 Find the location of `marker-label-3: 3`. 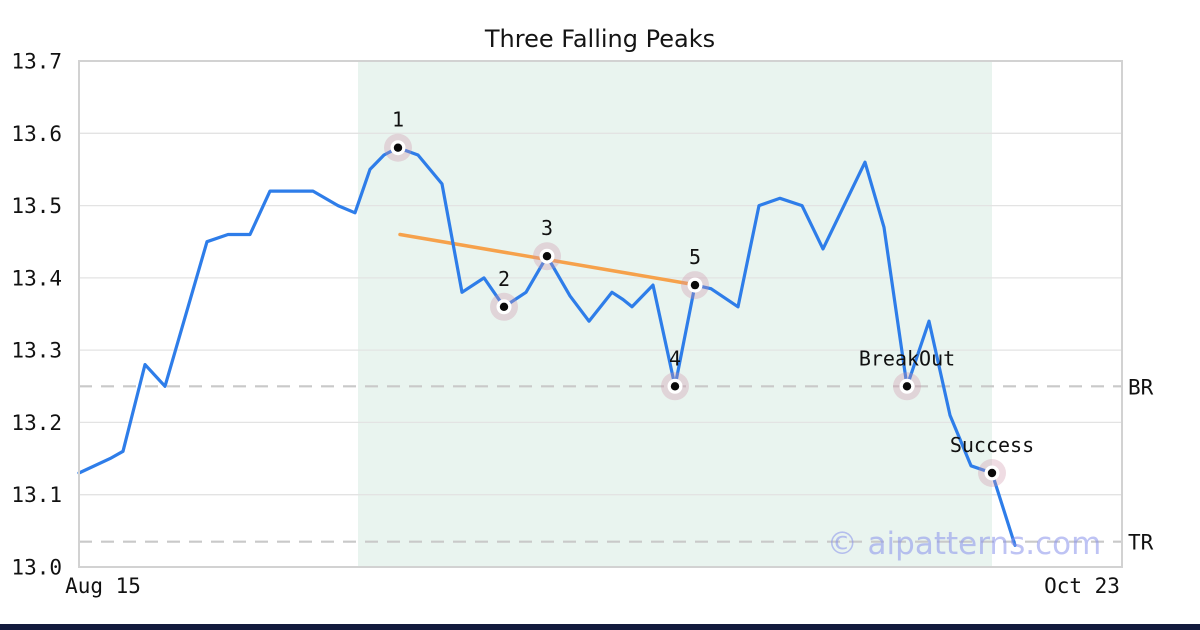

marker-label-3: 3 is located at coordinates (547, 228).